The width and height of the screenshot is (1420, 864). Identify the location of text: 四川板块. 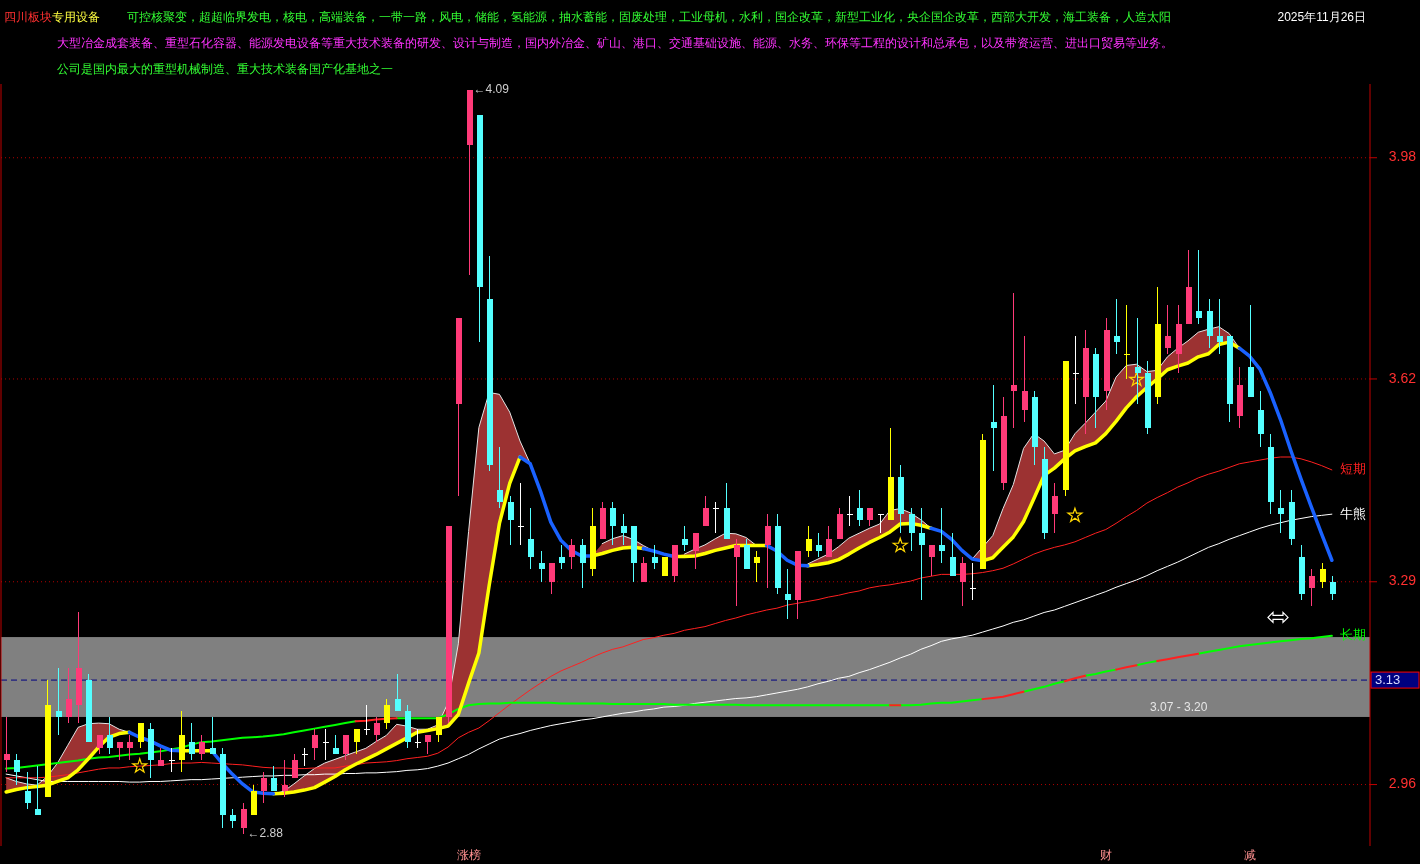
(28, 17).